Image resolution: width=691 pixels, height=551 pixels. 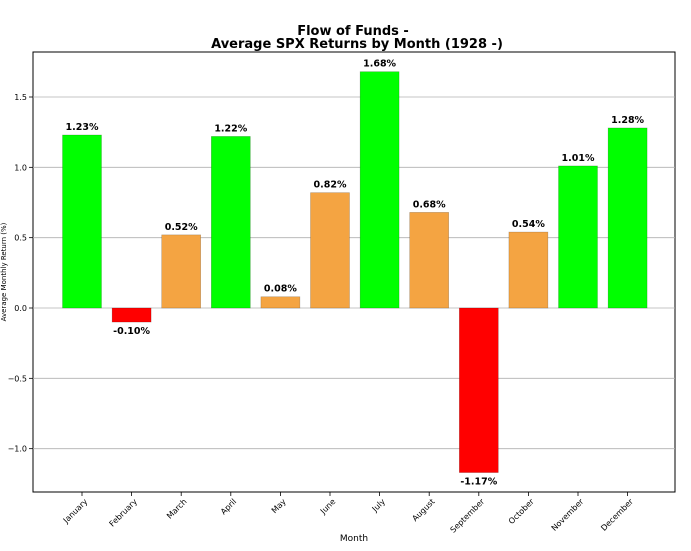 What do you see at coordinates (354, 539) in the screenshot?
I see `x-axis-label: Month` at bounding box center [354, 539].